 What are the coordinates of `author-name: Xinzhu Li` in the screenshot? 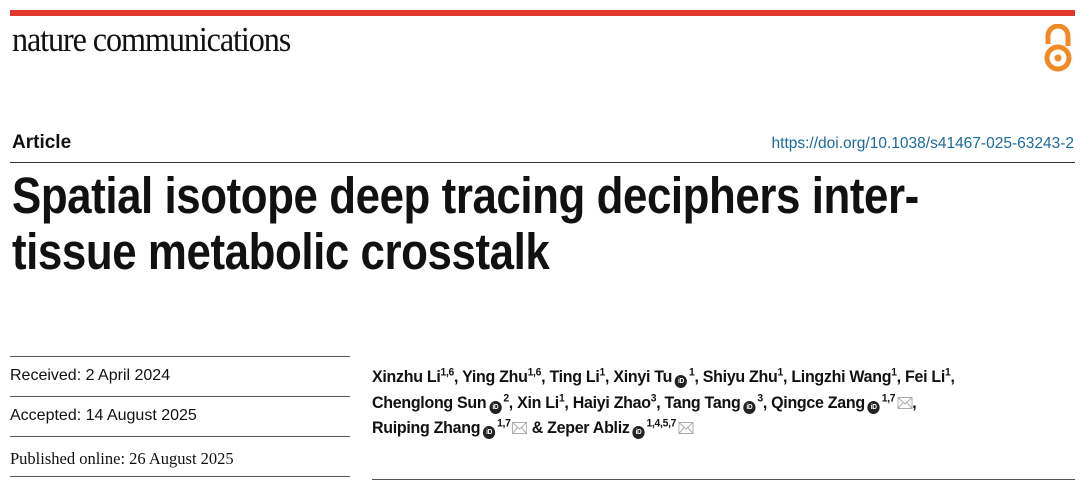 It's located at (406, 376).